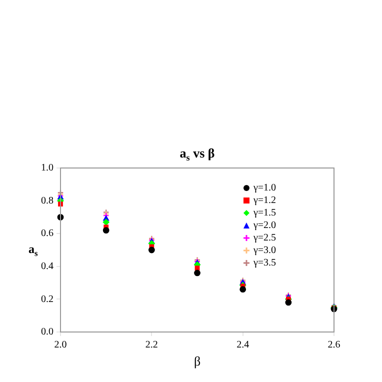  Describe the element at coordinates (60, 345) in the screenshot. I see `x-tick-label: 2.0` at that location.